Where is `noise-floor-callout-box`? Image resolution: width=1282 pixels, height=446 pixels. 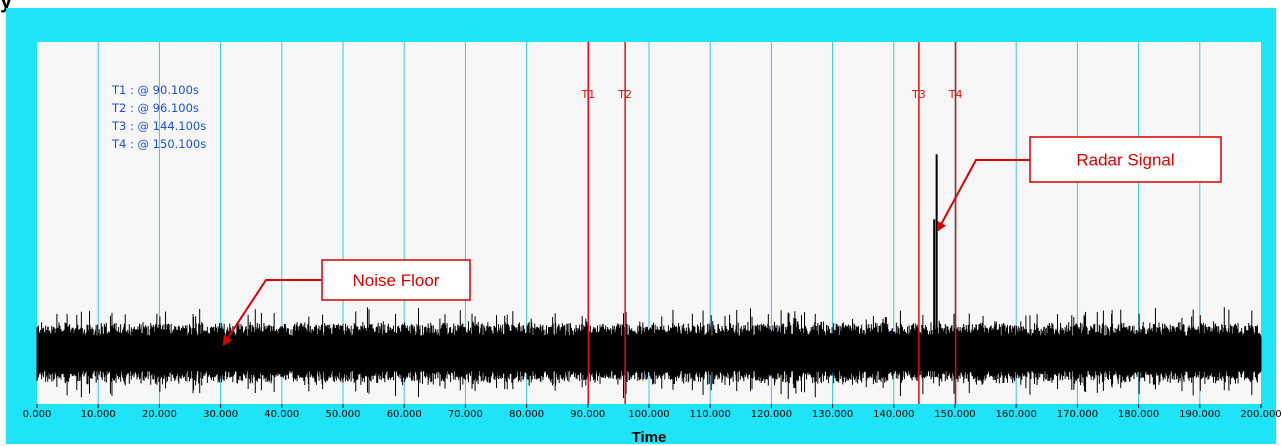 noise-floor-callout-box is located at coordinates (396, 280).